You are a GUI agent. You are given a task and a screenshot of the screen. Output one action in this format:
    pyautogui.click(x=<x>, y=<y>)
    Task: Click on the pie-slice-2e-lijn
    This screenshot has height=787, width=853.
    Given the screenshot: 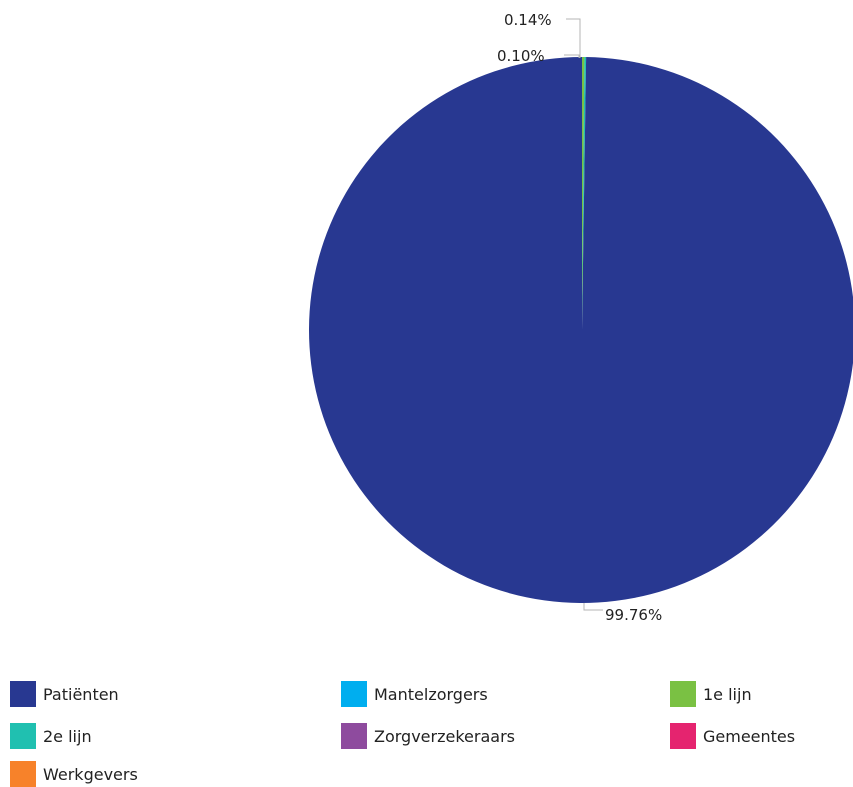 What is the action you would take?
    pyautogui.click(x=584, y=194)
    